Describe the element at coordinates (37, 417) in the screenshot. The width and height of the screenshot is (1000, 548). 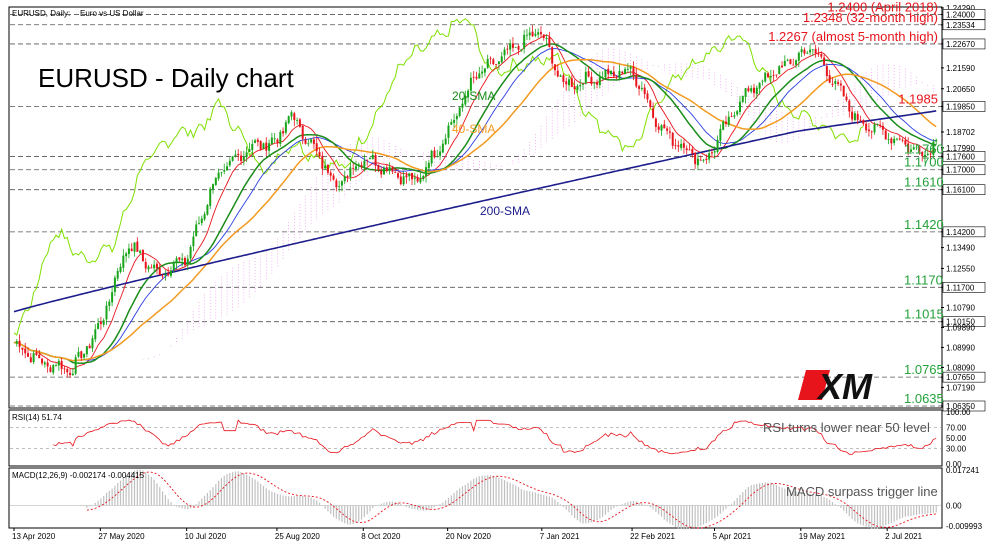
I see `rsi-header: RSI(14) 51.74` at that location.